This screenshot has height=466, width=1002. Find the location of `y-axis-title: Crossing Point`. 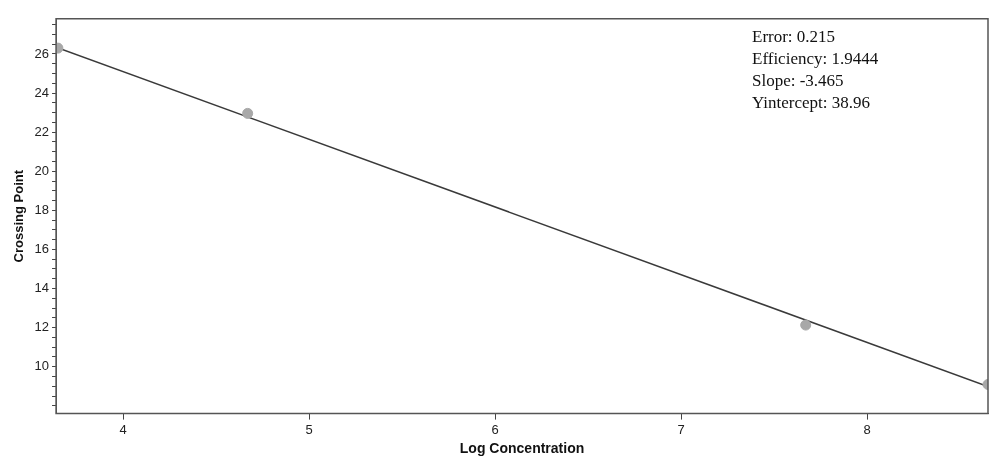

y-axis-title: Crossing Point is located at coordinates (19, 216).